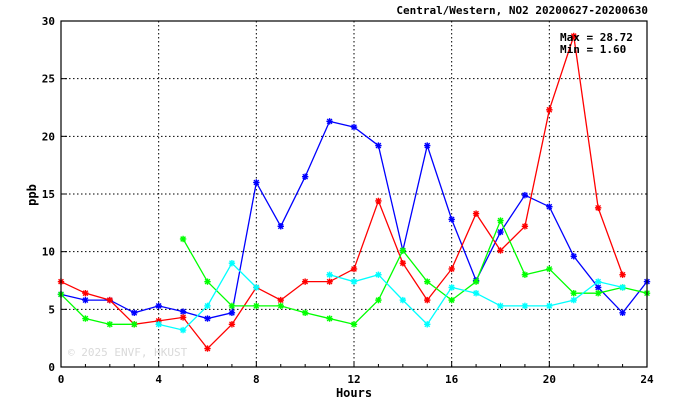 The image size is (674, 413). I want to click on x-tick-label: 20, so click(549, 379).